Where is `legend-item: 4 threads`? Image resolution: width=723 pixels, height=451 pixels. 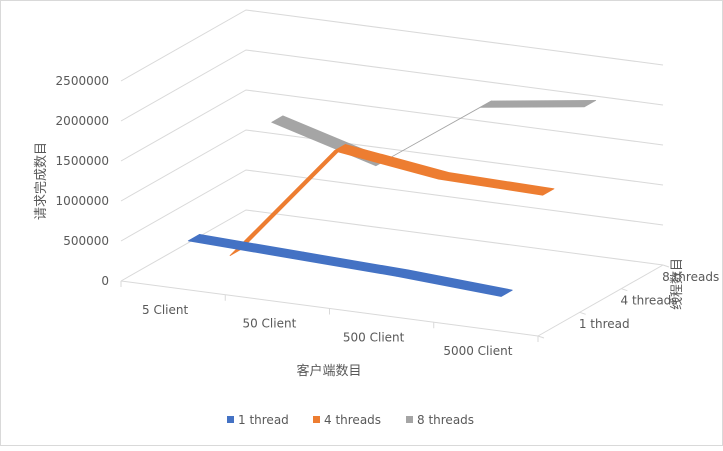 legend-item: 4 threads is located at coordinates (347, 420).